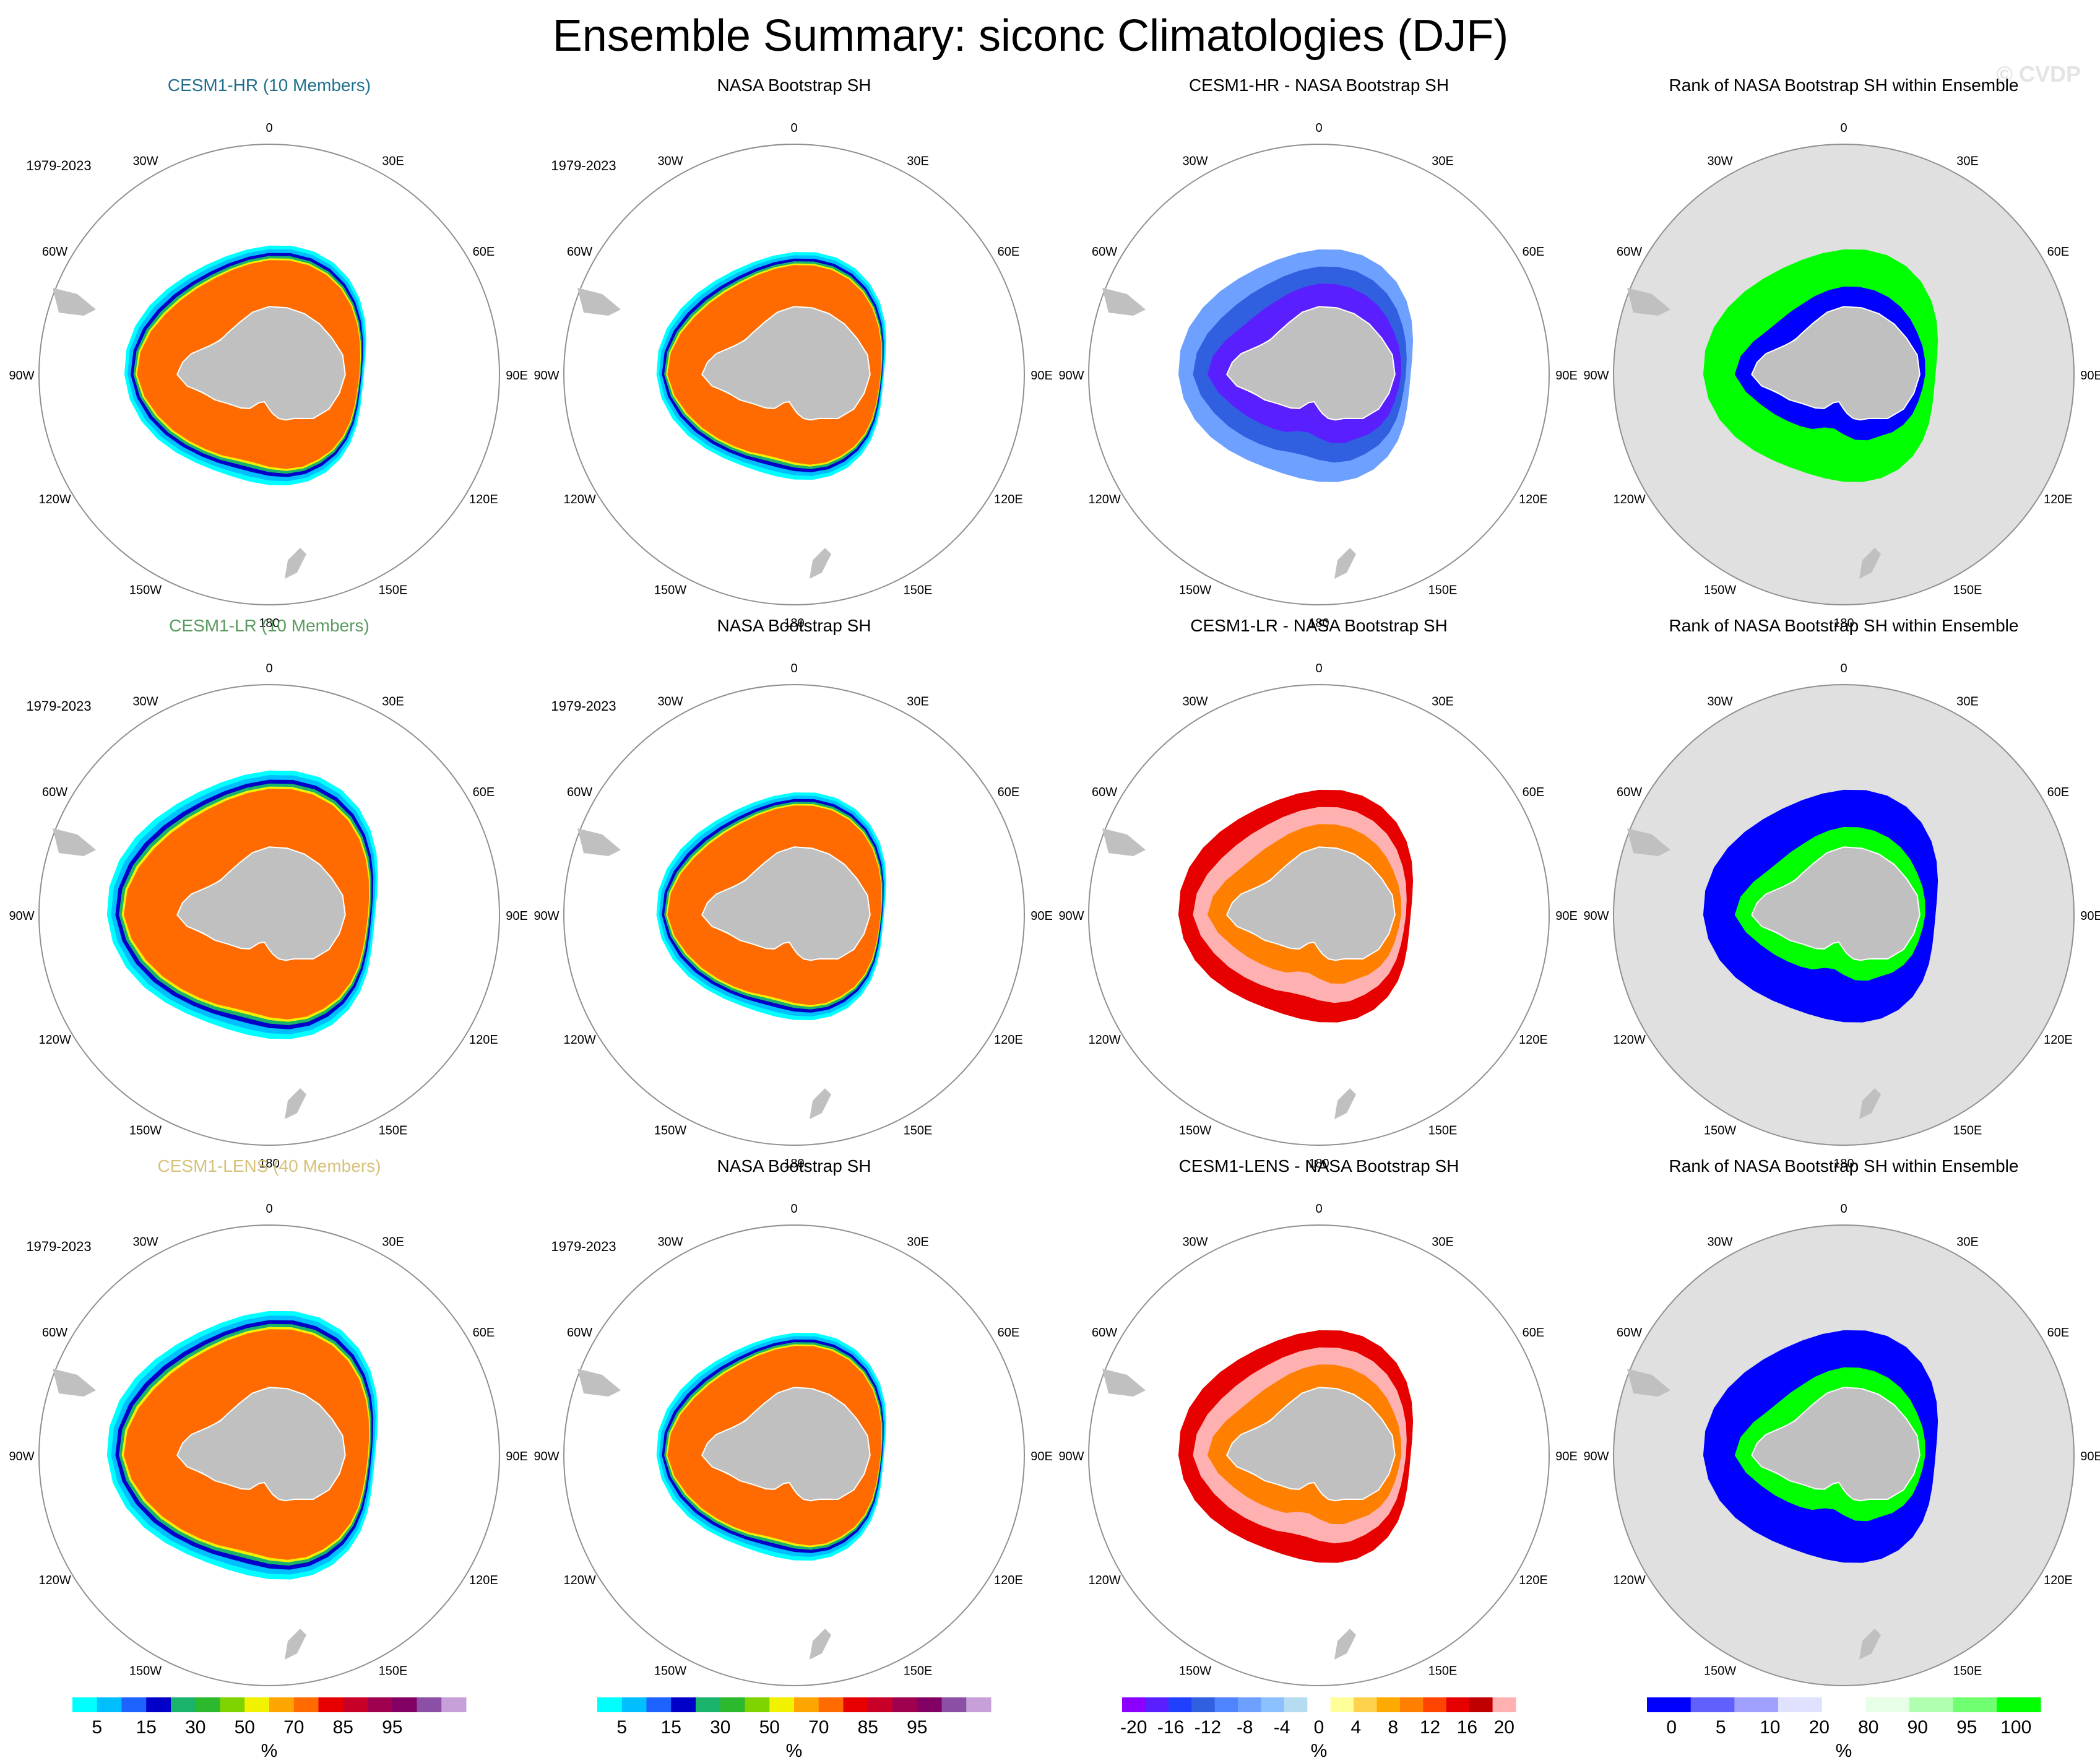 The image size is (2100, 1763). Describe the element at coordinates (392, 1727) in the screenshot. I see `colorbar-tick-label: 95` at that location.